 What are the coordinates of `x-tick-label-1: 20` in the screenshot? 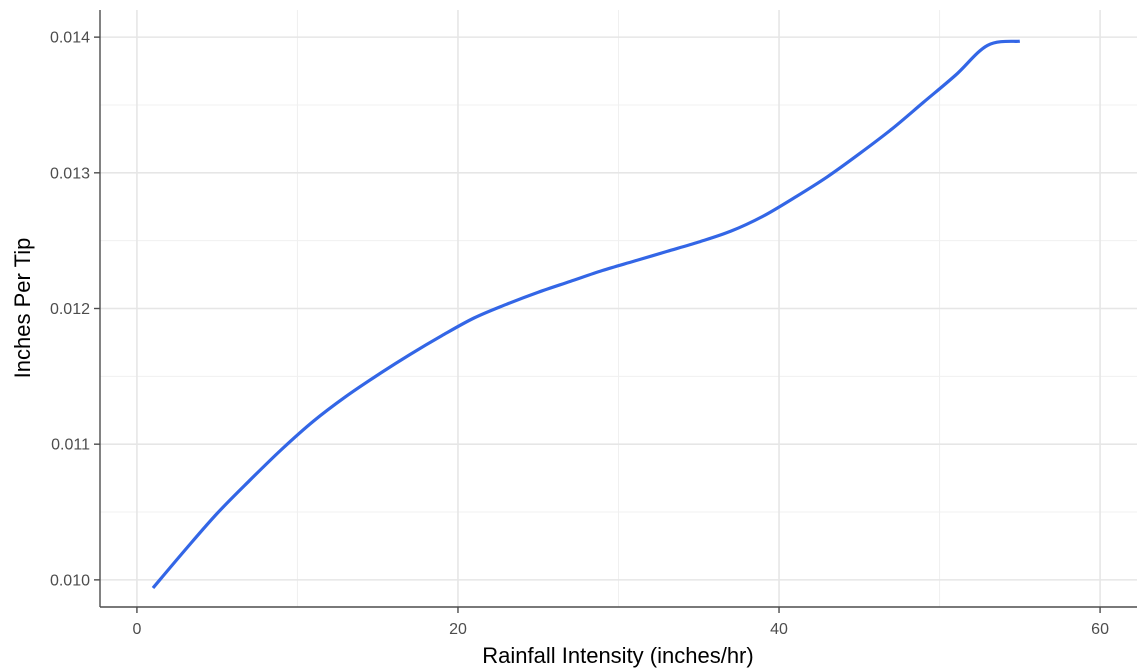 It's located at (458, 629).